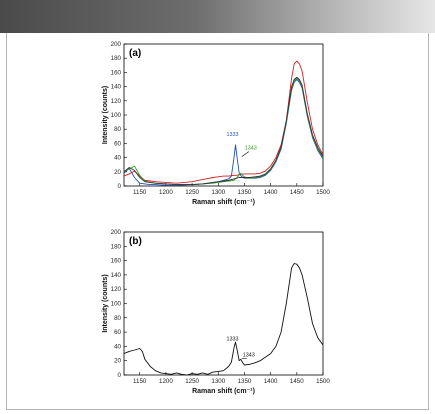  I want to click on header-band, so click(217, 16).